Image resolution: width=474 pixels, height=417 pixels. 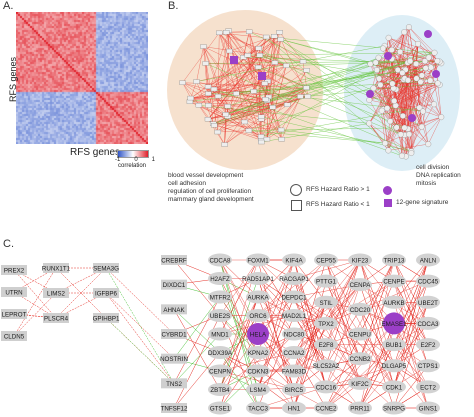 I want to click on gene-label: RUNX1T1, so click(x=56, y=269).